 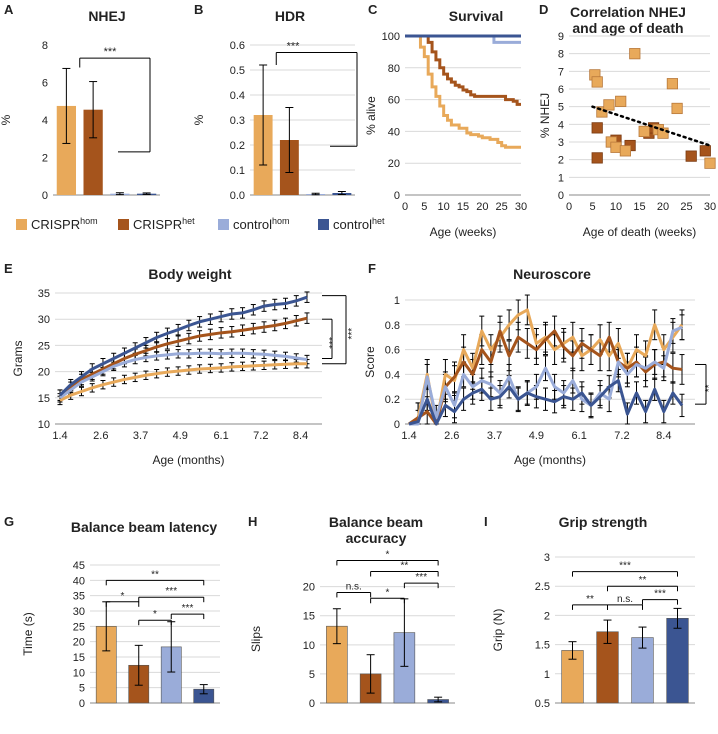 I want to click on y-axis-label: Time (s), so click(x=28, y=634).